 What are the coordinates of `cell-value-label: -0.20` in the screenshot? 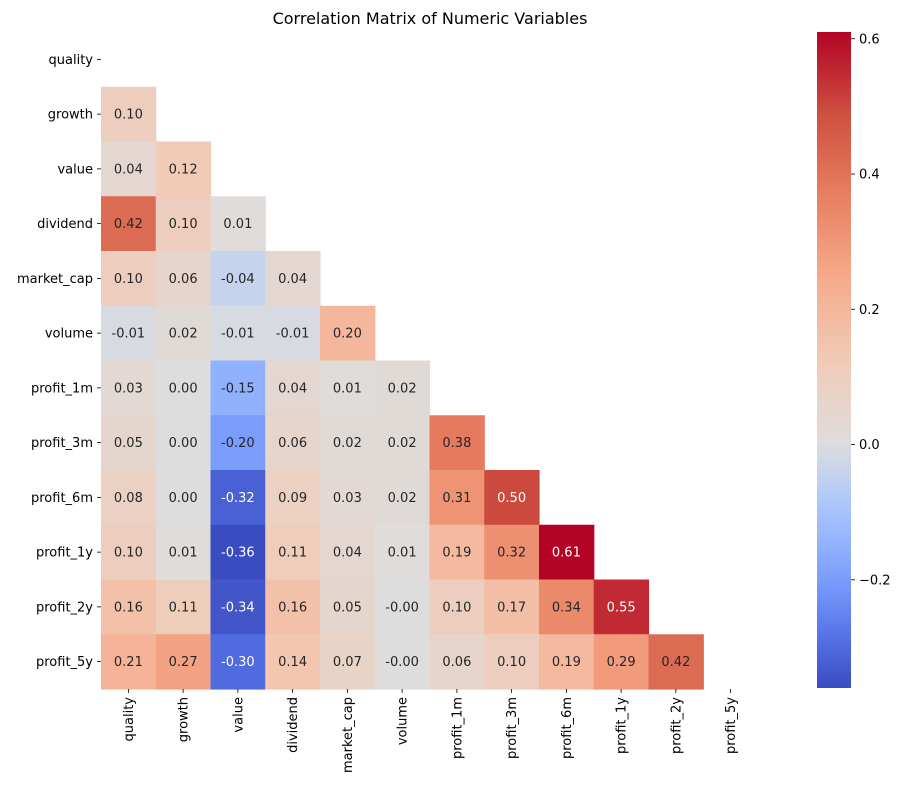 It's located at (238, 443).